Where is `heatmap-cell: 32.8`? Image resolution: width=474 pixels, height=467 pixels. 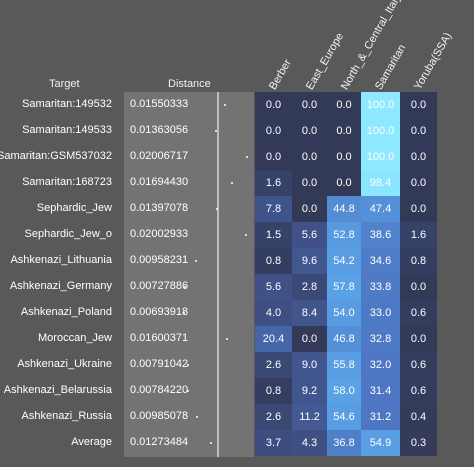 heatmap-cell: 32.8 is located at coordinates (380, 339).